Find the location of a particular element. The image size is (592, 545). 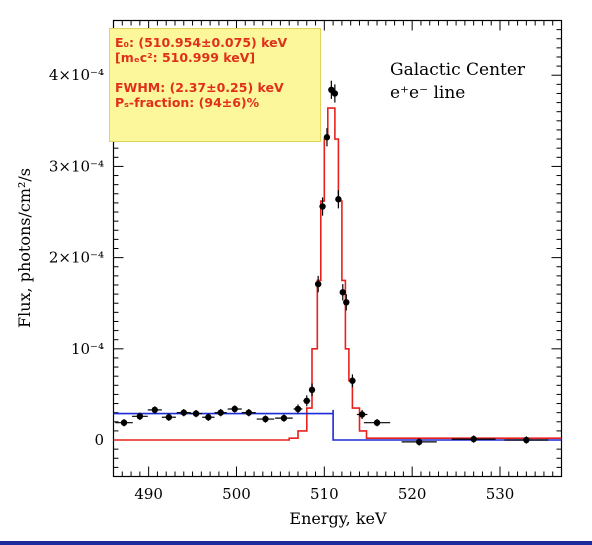

x-tick-label: 520 is located at coordinates (412, 494).